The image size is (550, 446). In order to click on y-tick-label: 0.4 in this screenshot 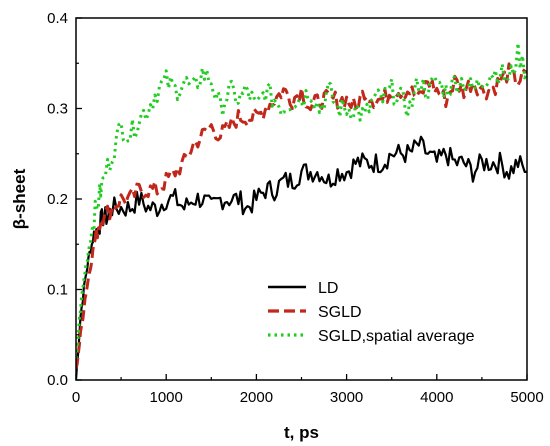, I will do `click(57, 18)`.